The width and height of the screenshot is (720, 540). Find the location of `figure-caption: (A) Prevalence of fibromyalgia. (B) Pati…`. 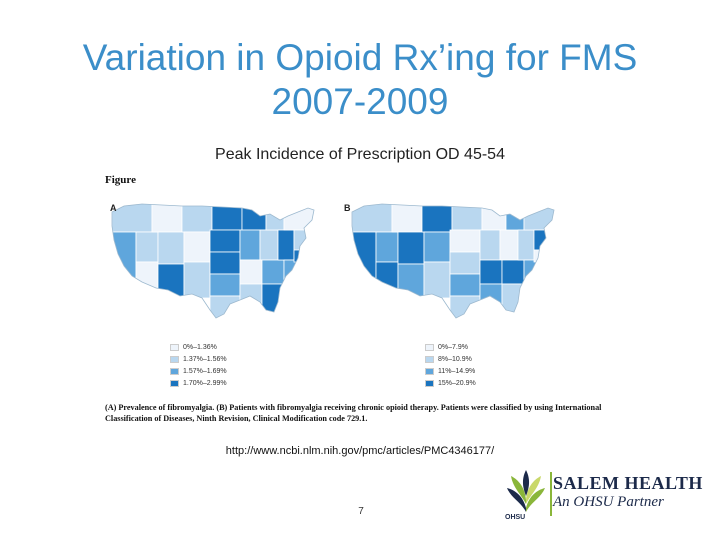

figure-caption: (A) Prevalence of fibromyalgia. (B) Pati… is located at coordinates (353, 413).